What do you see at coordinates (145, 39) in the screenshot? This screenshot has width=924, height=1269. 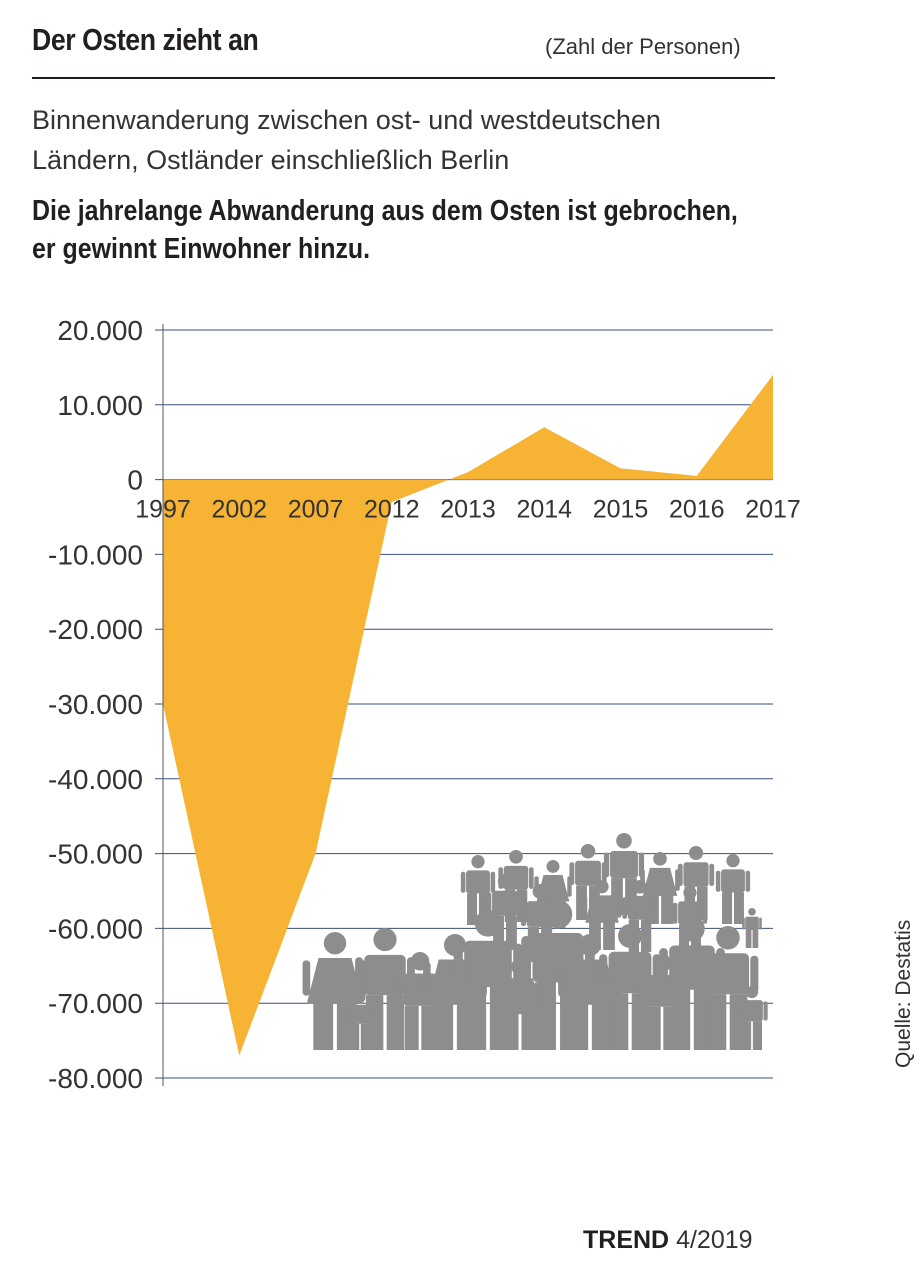 I see `chart-title: Der Osten zieht an` at bounding box center [145, 39].